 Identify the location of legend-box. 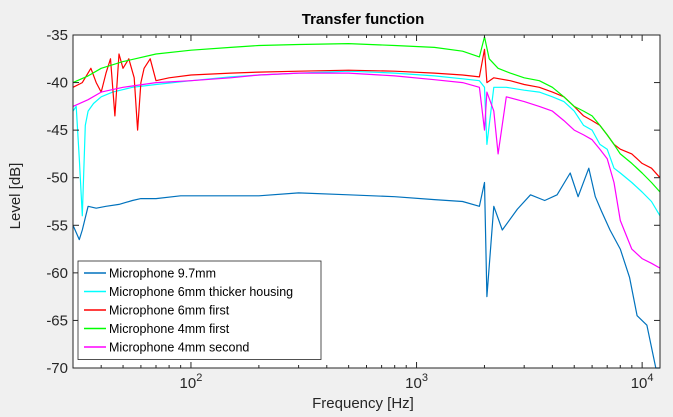
(199, 310).